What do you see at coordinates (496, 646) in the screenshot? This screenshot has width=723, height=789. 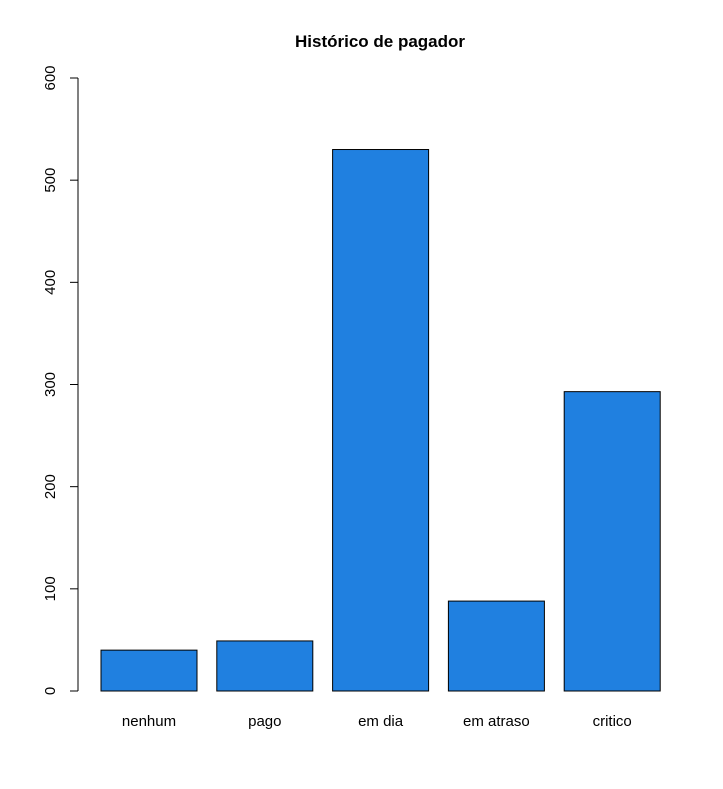 I see `bar-em-atraso` at bounding box center [496, 646].